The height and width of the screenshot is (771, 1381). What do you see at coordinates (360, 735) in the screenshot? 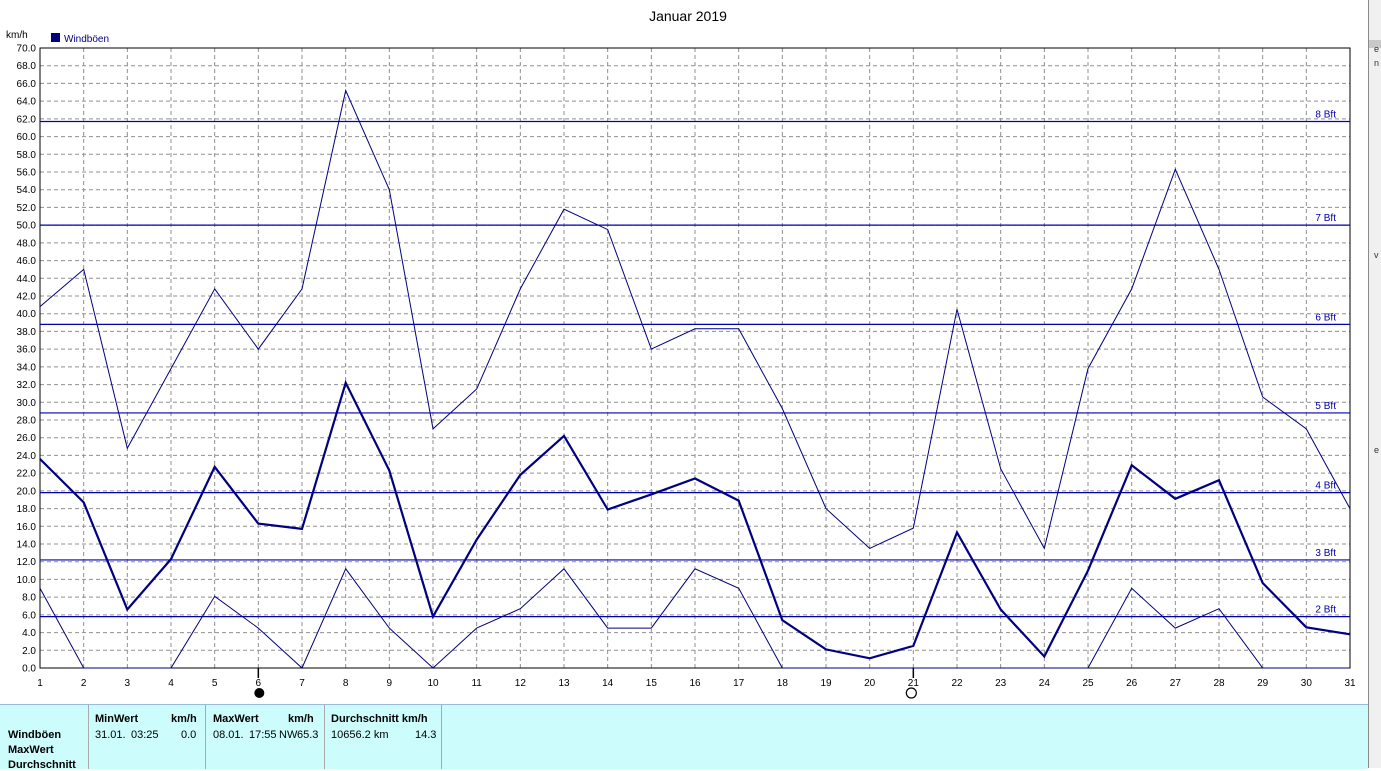
I see `avg-distance: 10656.2 km` at bounding box center [360, 735].